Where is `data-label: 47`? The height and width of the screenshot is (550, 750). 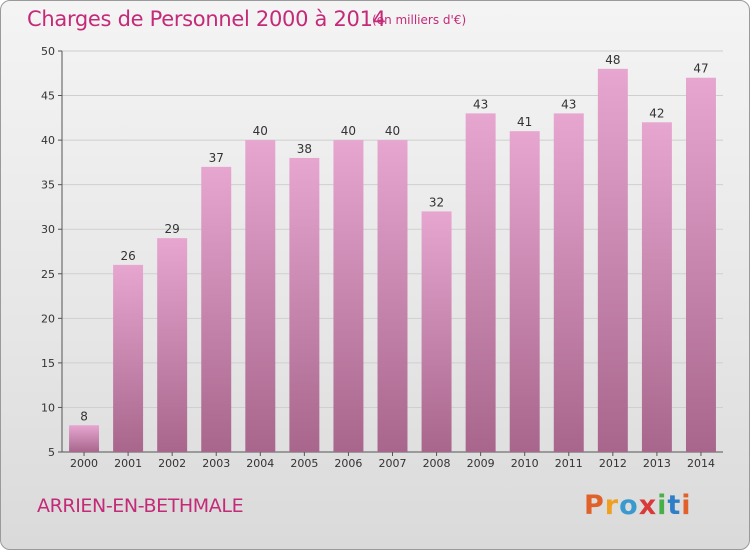 data-label: 47 is located at coordinates (700, 69).